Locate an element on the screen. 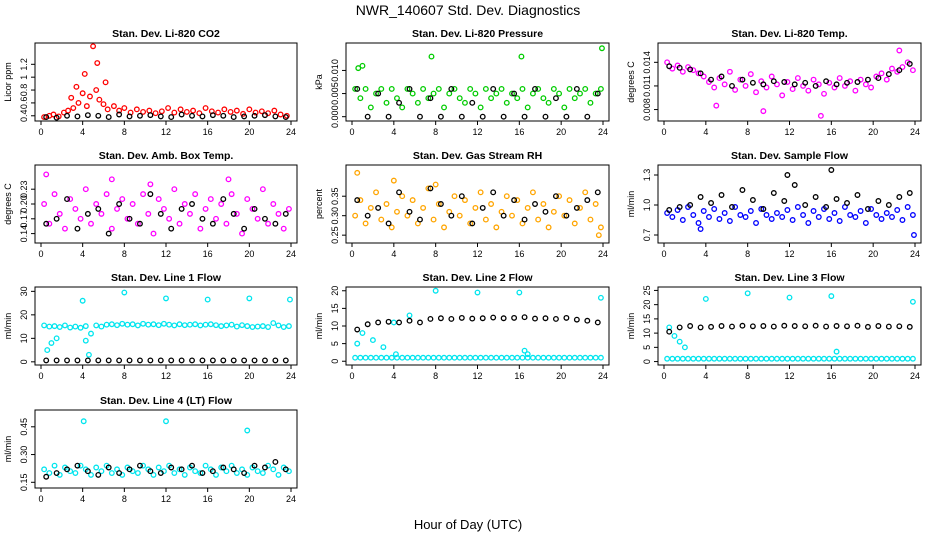 Image resolution: width=936 pixels, height=540 pixels. y-axis-label: ml/min is located at coordinates (631, 204).